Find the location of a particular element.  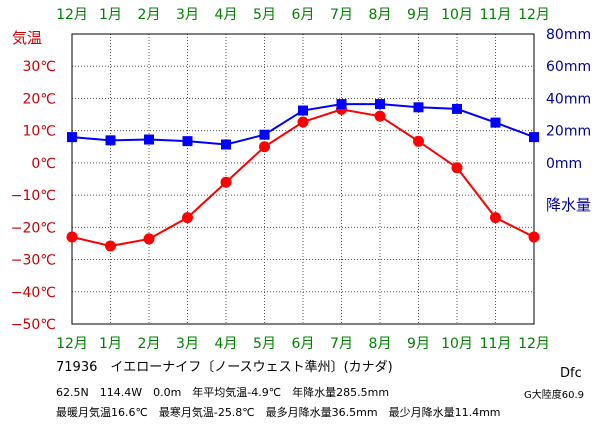

month-label-bottom: 6月 is located at coordinates (303, 344).